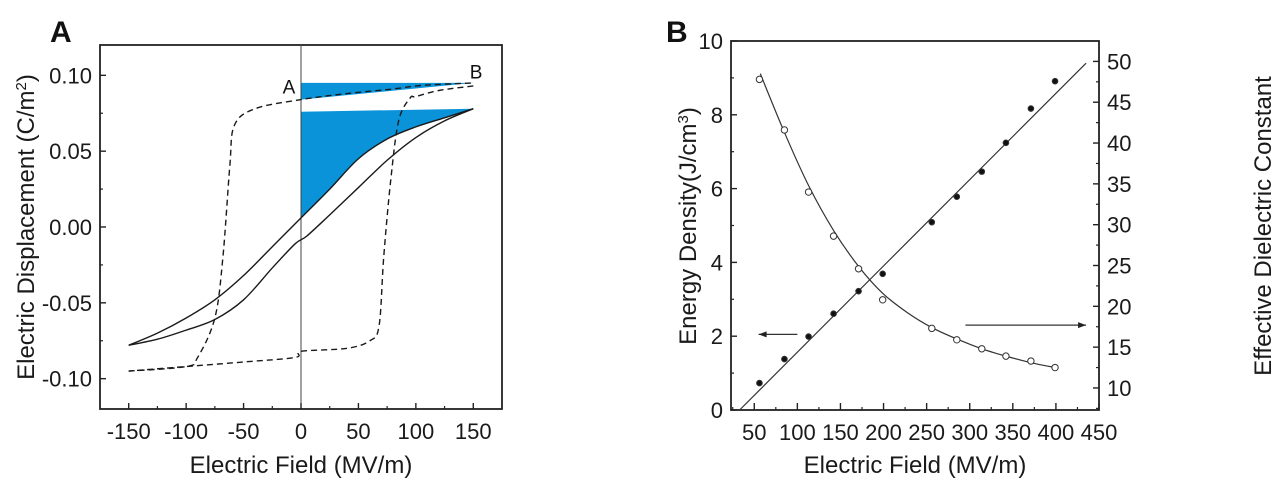  What do you see at coordinates (969, 432) in the screenshot?
I see `x-tick-label: 300` at bounding box center [969, 432].